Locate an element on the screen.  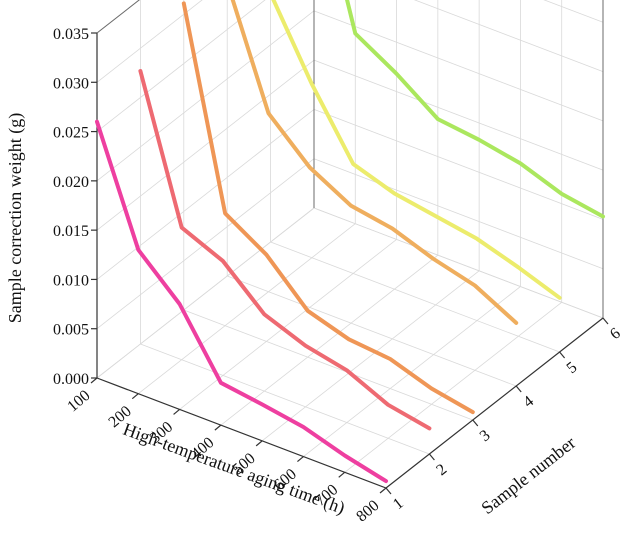
box-edge is located at coordinates (118, 17).